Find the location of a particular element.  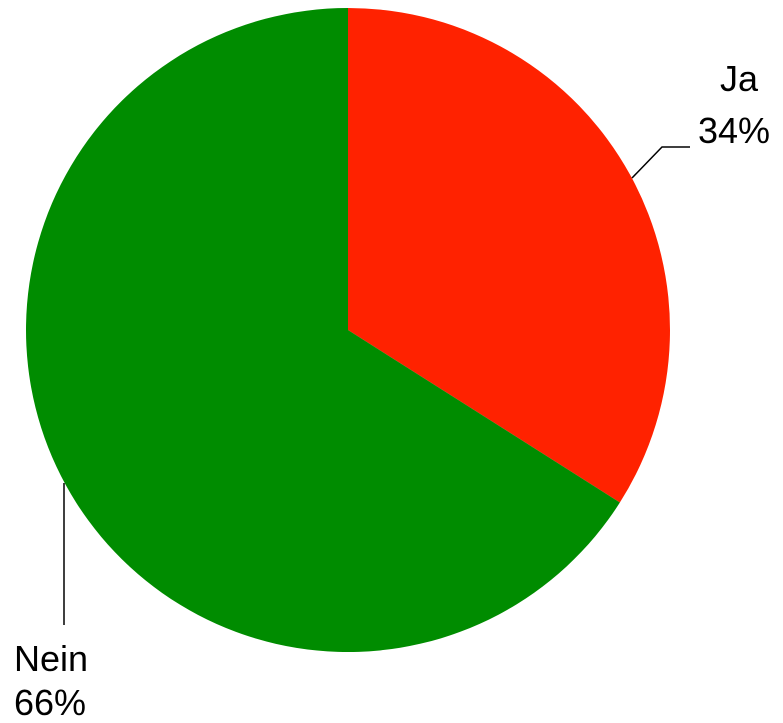

slice-label-nein-value: 66% is located at coordinates (50, 702).